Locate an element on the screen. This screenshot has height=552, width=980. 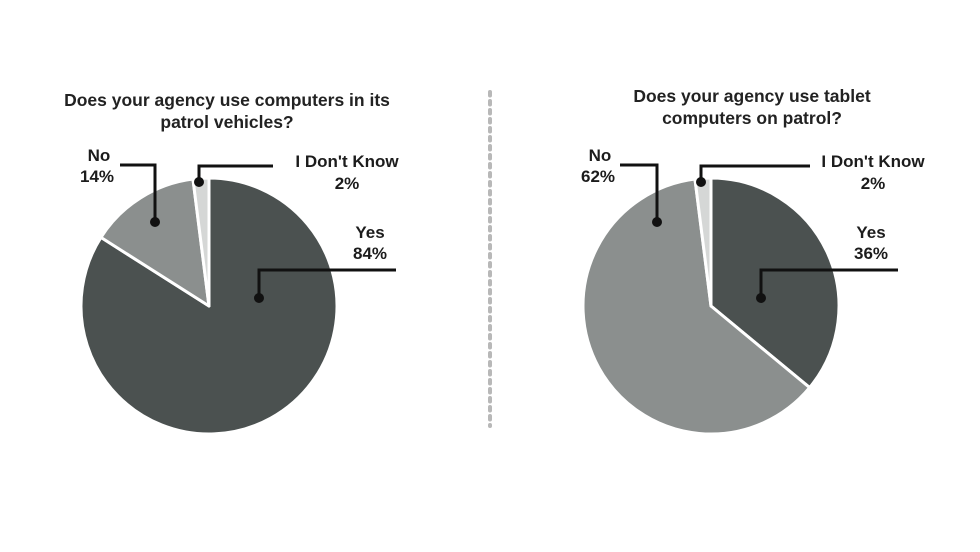
value-yes: 36% is located at coordinates (871, 253).